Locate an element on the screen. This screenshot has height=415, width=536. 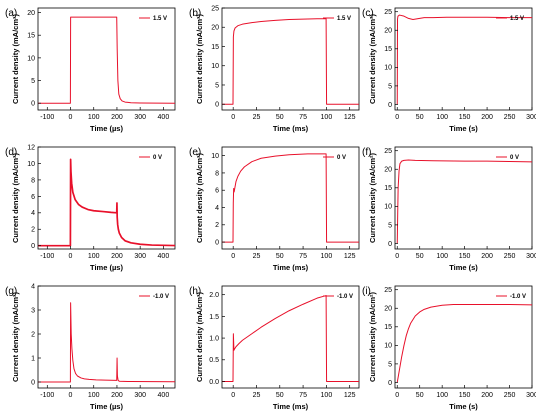
x-tick-label: 400 is located at coordinates (164, 117).